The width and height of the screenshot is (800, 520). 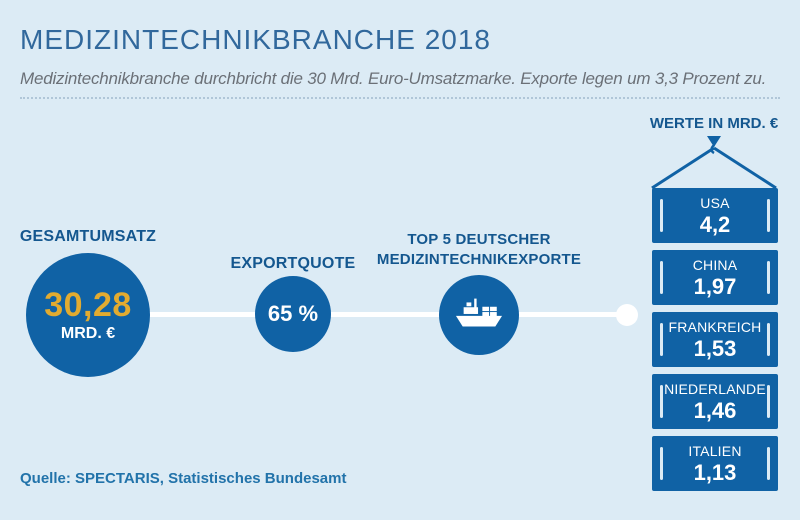 I want to click on export-country: NIEDERLANDE, so click(x=715, y=388).